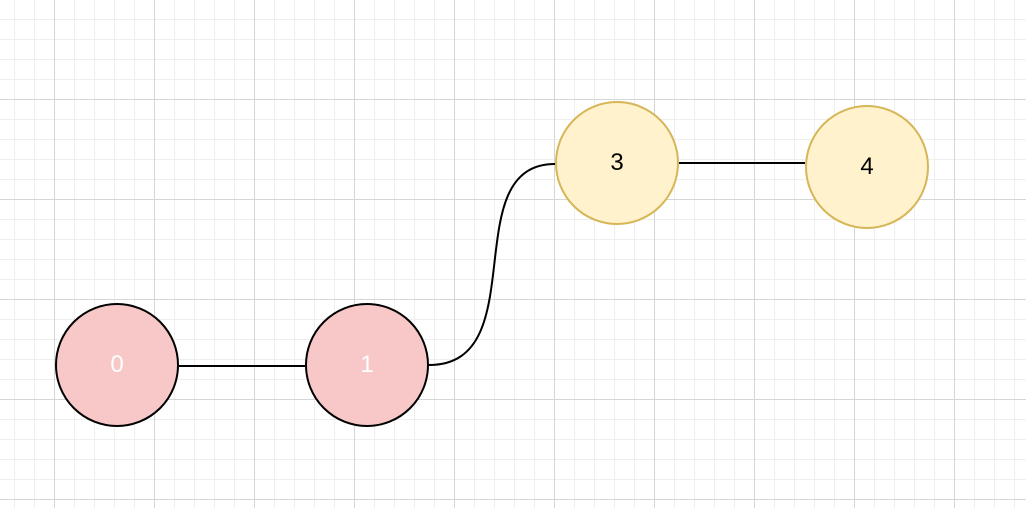  I want to click on node-0-label: 0, so click(117, 364).